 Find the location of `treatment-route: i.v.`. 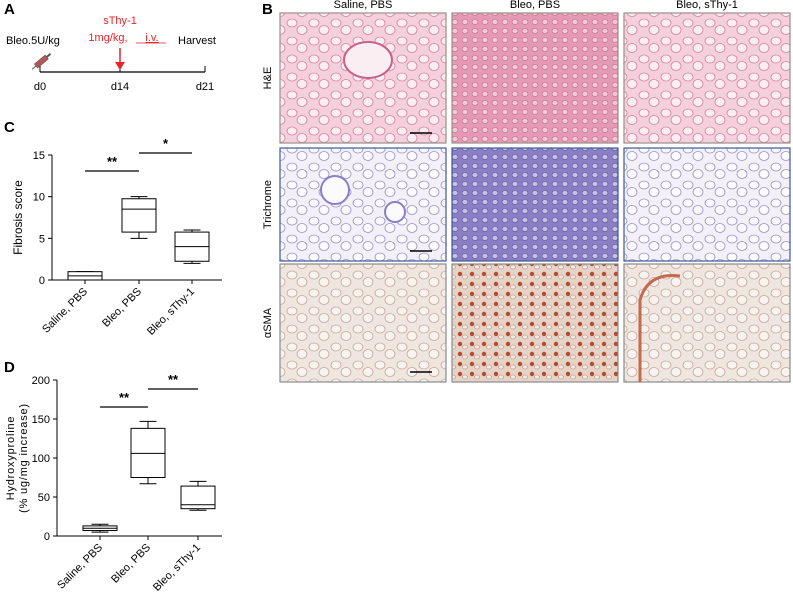

treatment-route: i.v. is located at coordinates (151, 38).